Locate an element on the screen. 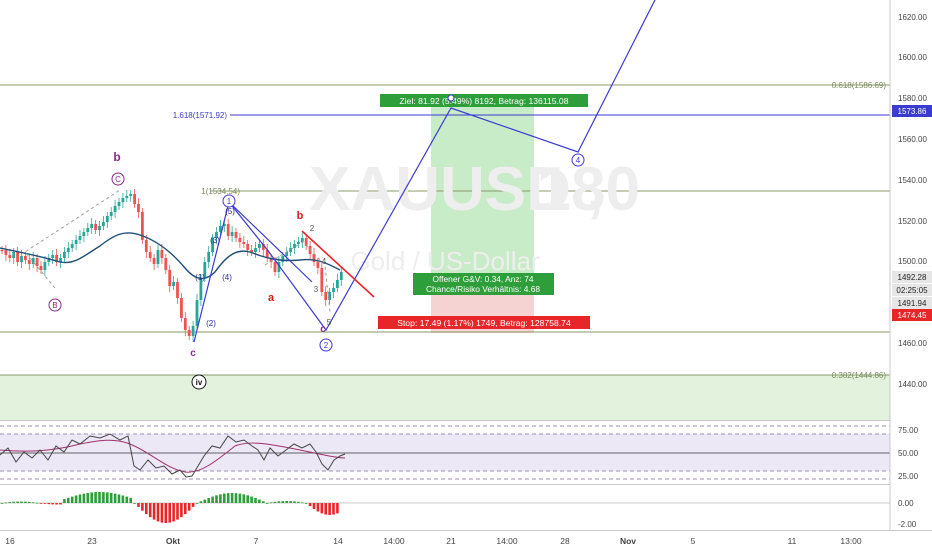 The image size is (932, 550). time-axis-label: 23 is located at coordinates (92, 541).